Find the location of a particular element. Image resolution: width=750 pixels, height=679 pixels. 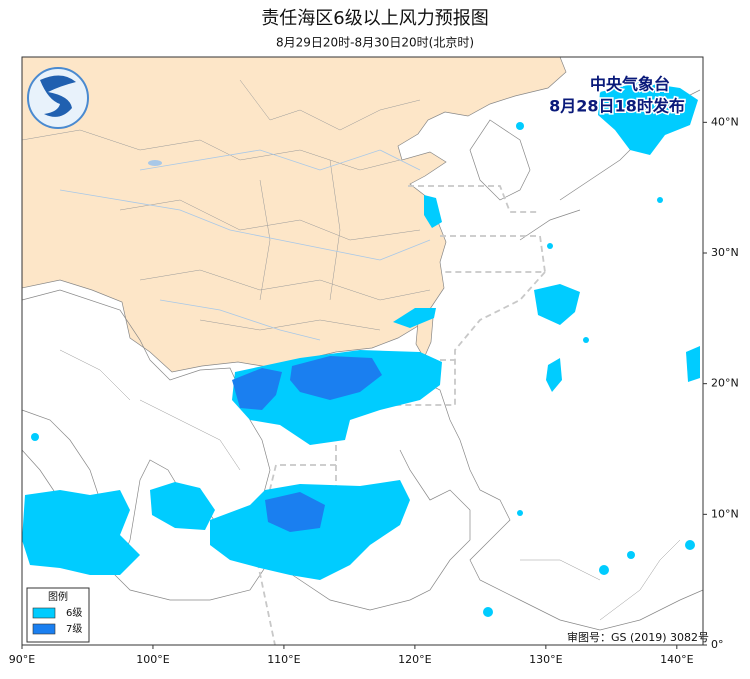

x-tick-label: 100°E is located at coordinates (152, 659).